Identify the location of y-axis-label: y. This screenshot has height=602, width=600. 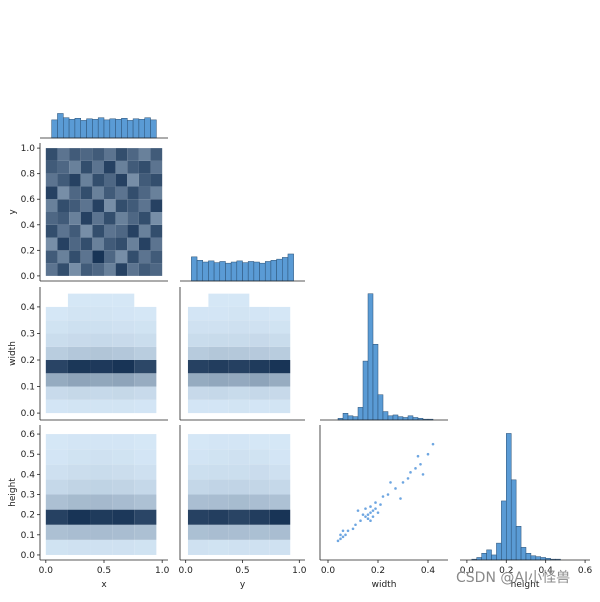
(13, 212).